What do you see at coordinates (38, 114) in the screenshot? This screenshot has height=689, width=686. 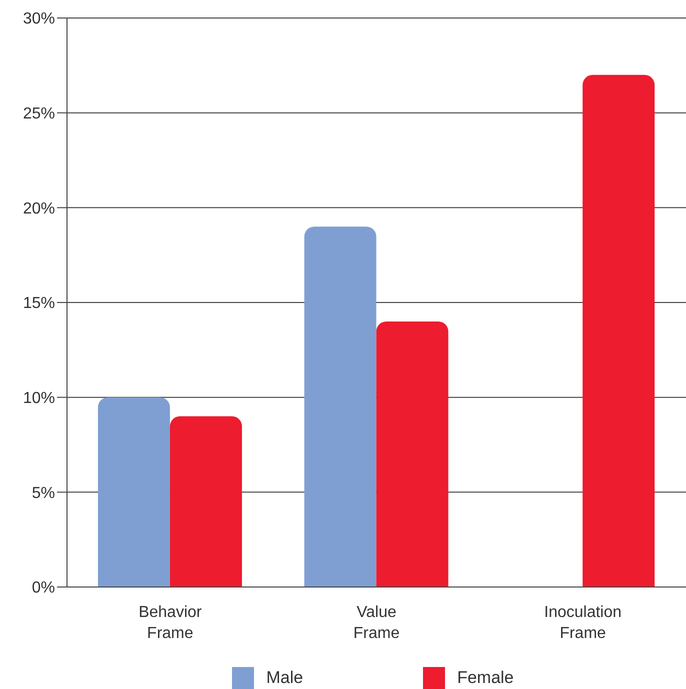 I see `y-tick-label: 25%` at bounding box center [38, 114].